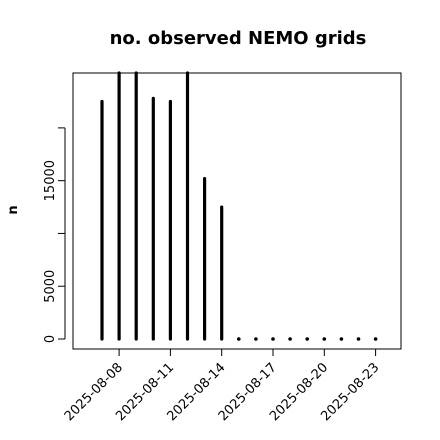 Image resolution: width=440 pixels, height=440 pixels. I want to click on chart-title: no. observed NEMO grids, so click(238, 38).